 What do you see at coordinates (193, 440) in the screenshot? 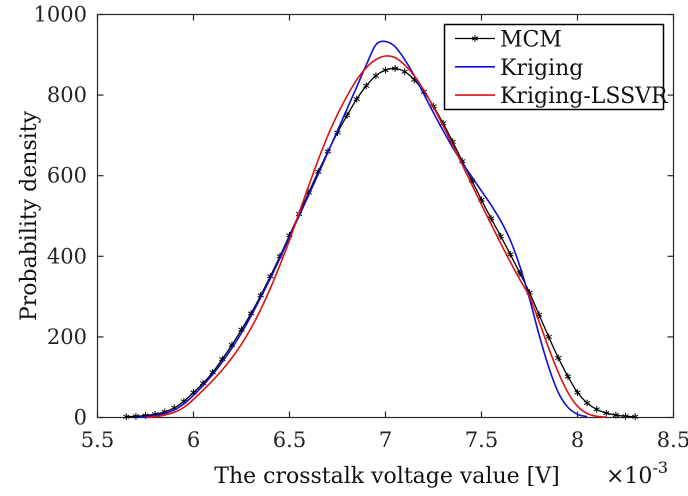
I see `x-tick-label: 6` at bounding box center [193, 440].